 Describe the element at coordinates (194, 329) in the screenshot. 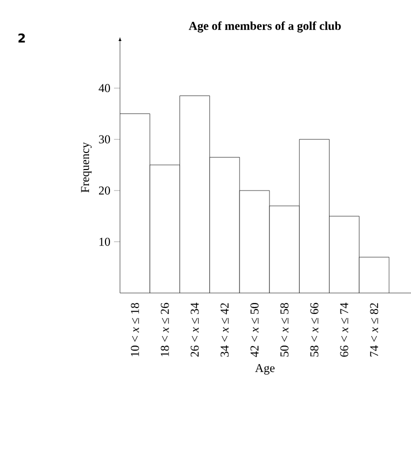

I see `x-tick-label: 26 < x ≤ 34` at that location.